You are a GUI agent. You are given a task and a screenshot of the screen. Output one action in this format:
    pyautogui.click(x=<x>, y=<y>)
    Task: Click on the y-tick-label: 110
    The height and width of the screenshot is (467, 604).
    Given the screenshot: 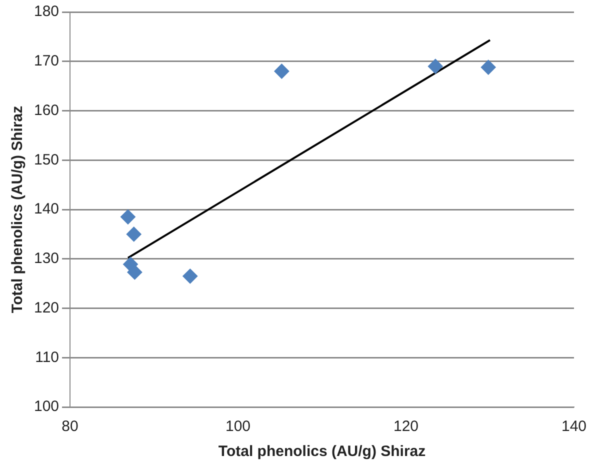 What is the action you would take?
    pyautogui.click(x=47, y=357)
    